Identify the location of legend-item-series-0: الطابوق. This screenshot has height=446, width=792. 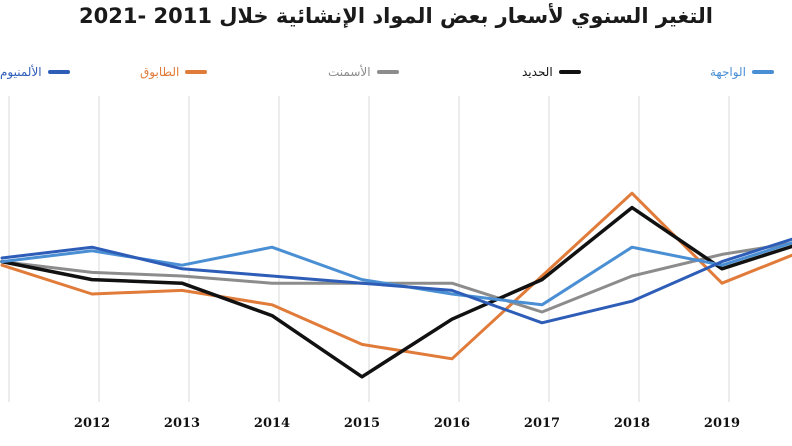
(174, 72).